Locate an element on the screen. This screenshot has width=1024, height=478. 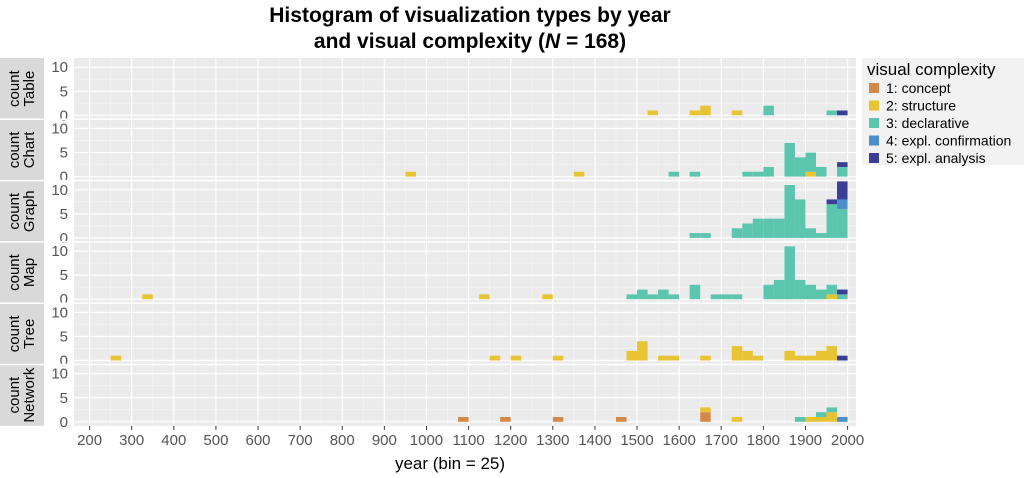
x-tick-label: 200 is located at coordinates (89, 440).